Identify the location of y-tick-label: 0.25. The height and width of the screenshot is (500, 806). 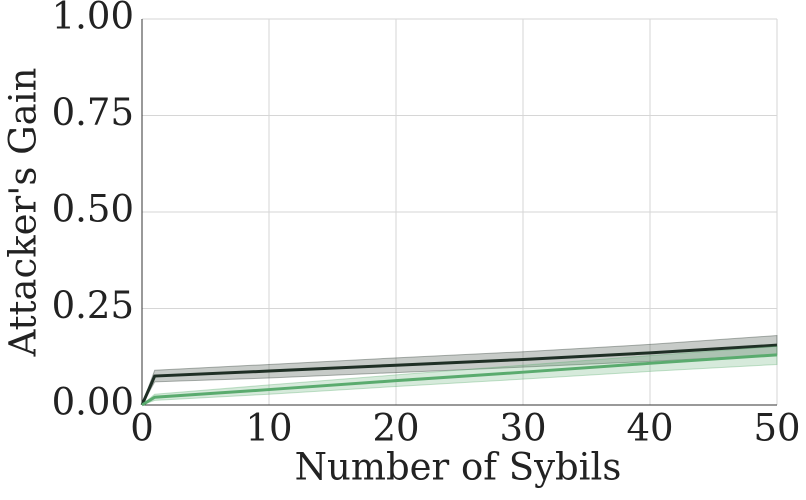
(93, 305).